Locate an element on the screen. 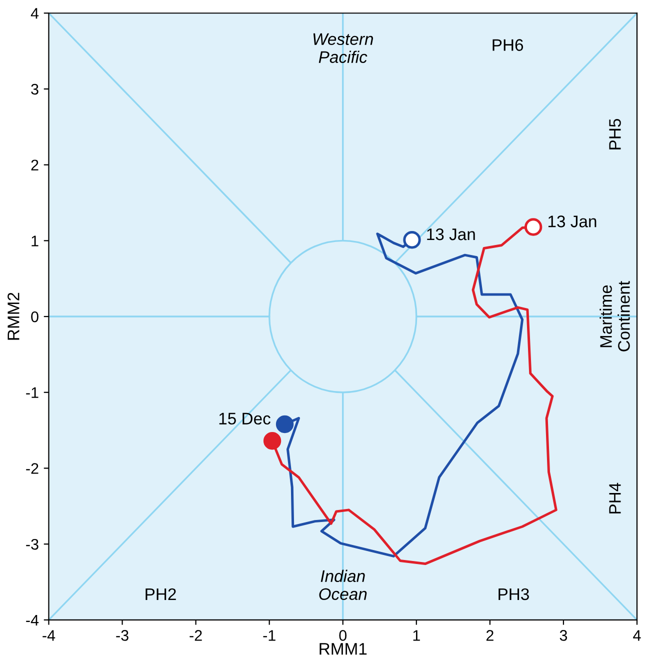 This screenshot has height=656, width=650. annotation: PH2 is located at coordinates (161, 594).